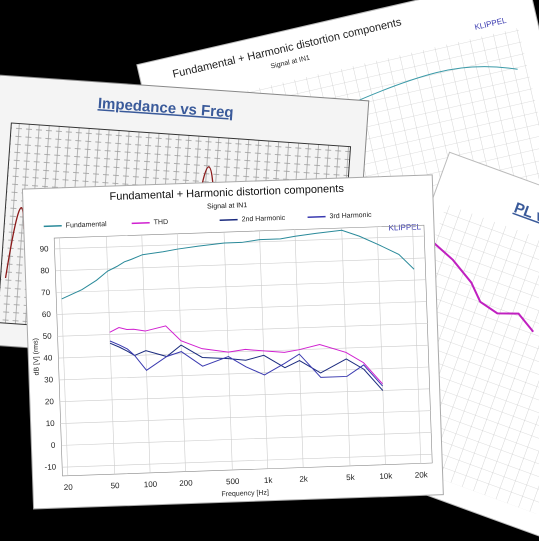 This screenshot has height=541, width=539. What do you see at coordinates (48, 336) in the screenshot?
I see `y-tick-label: 50` at bounding box center [48, 336].